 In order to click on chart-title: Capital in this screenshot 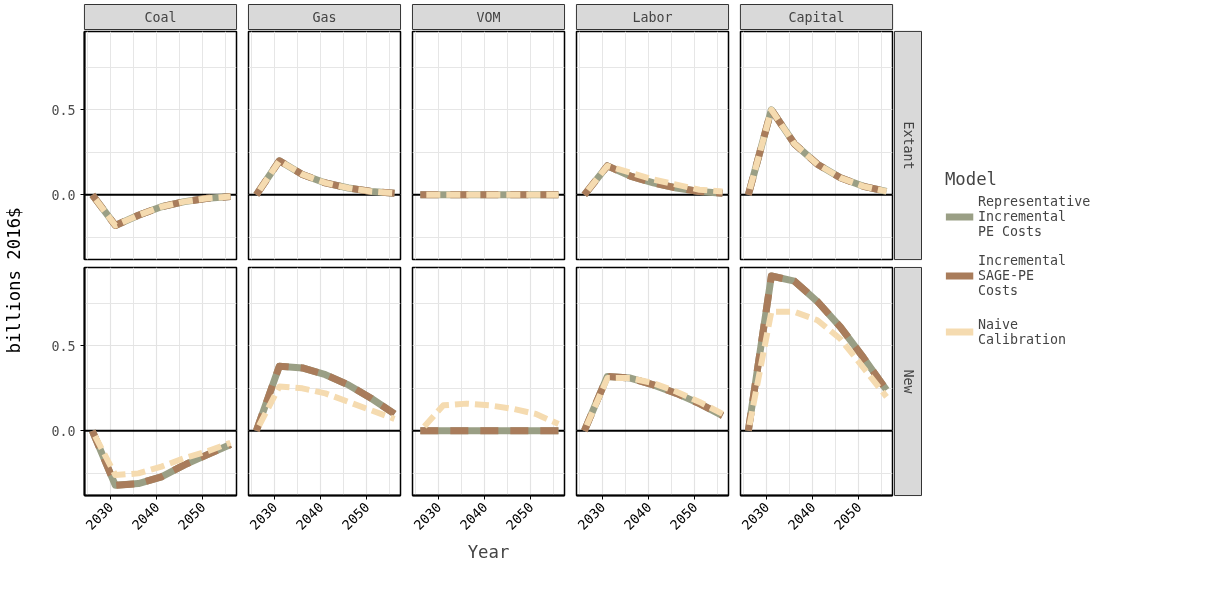, I will do `click(816, 17)`.